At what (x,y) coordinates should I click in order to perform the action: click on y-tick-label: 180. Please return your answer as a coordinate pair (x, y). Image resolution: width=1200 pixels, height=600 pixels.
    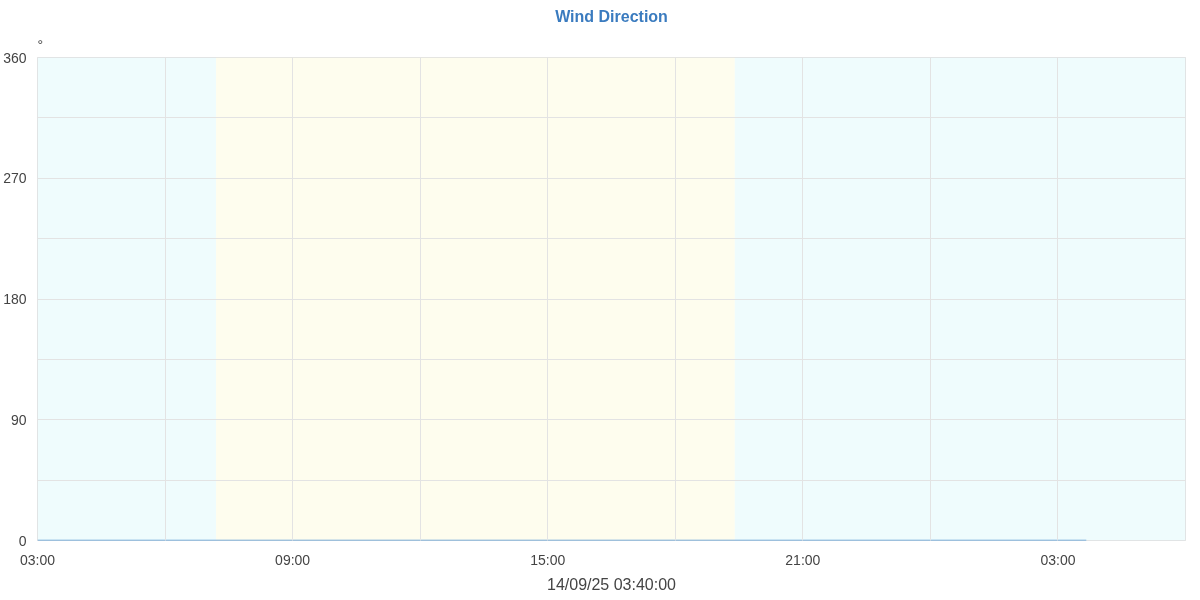
    Looking at the image, I should click on (15, 299).